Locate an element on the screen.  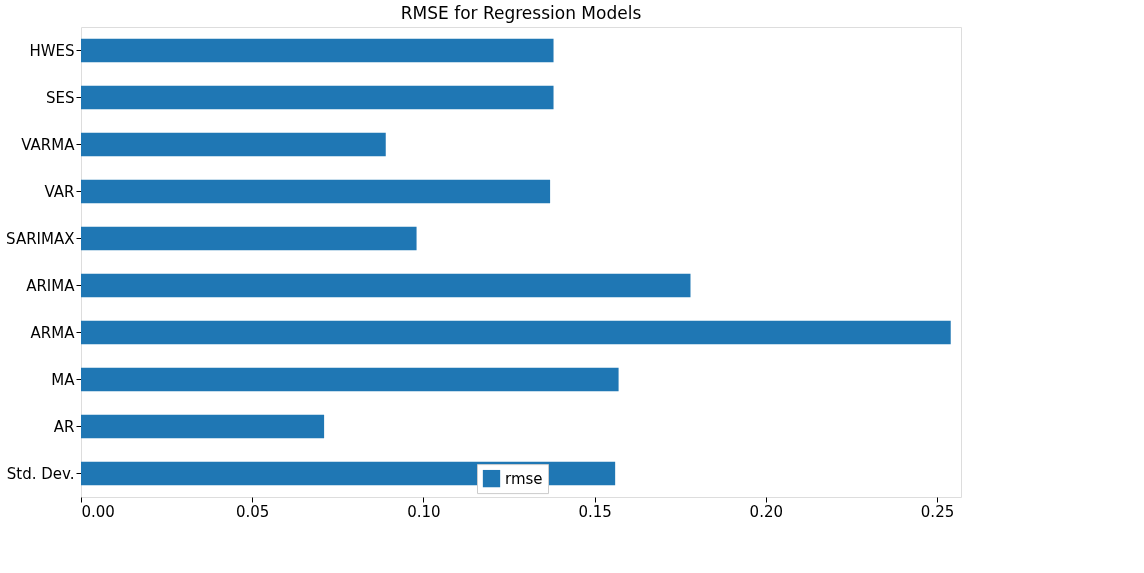
x-tick-label: 0.15 is located at coordinates (595, 511).